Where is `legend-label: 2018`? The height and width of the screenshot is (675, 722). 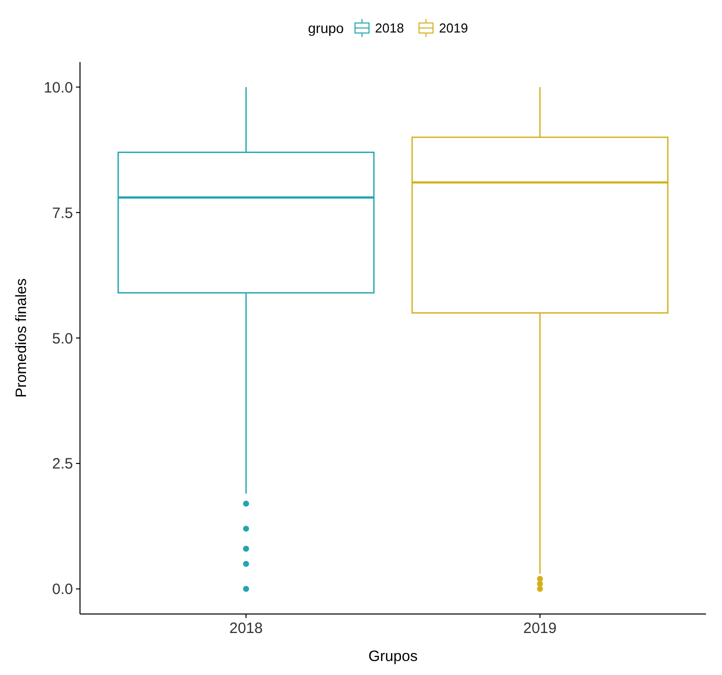 legend-label: 2018 is located at coordinates (389, 28).